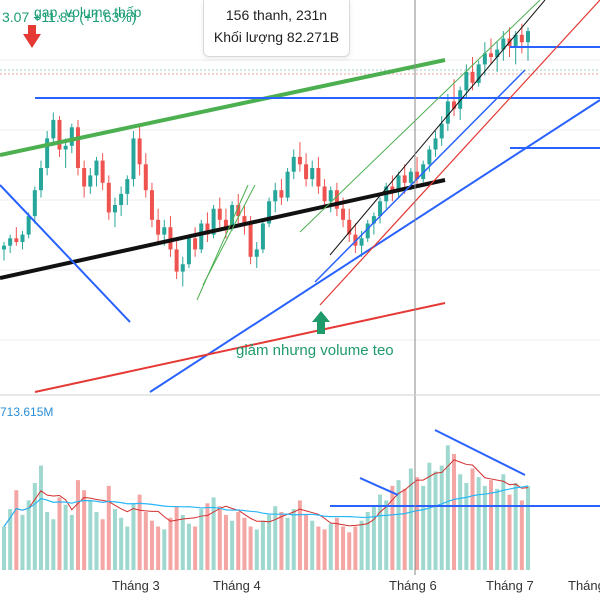 The width and height of the screenshot is (600, 600). I want to click on header-value: 3.07 +11.85 (+1.63%), so click(69, 17).